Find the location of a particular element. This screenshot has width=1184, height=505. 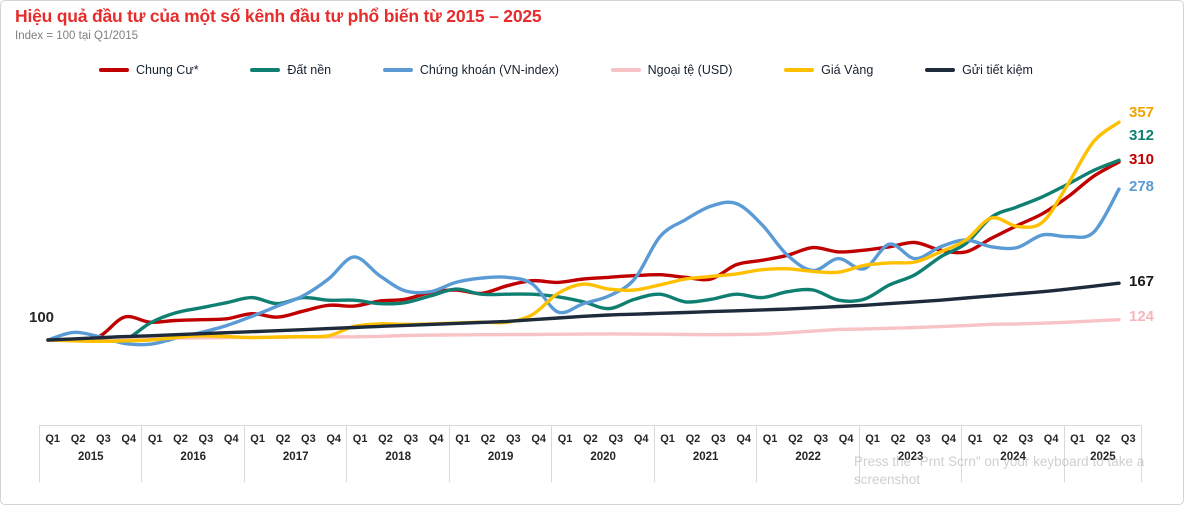

year-group: Q1 Q2 Q3 Q4 2021 is located at coordinates (704, 454).